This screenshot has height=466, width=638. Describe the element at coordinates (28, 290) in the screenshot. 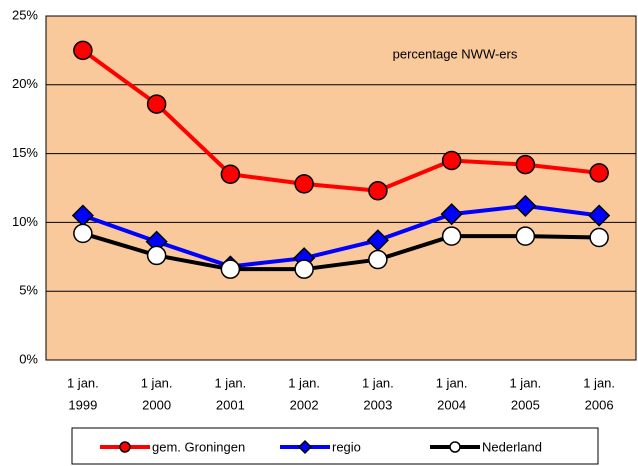

I see `y-tick-label: 5%` at that location.